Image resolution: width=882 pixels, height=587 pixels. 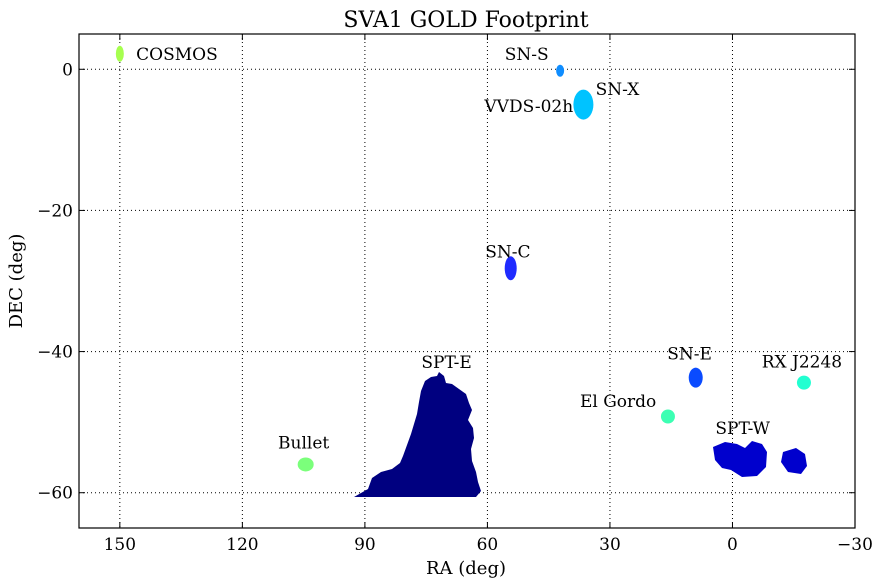 I want to click on x-axis-label: RA (deg), so click(x=466, y=568).